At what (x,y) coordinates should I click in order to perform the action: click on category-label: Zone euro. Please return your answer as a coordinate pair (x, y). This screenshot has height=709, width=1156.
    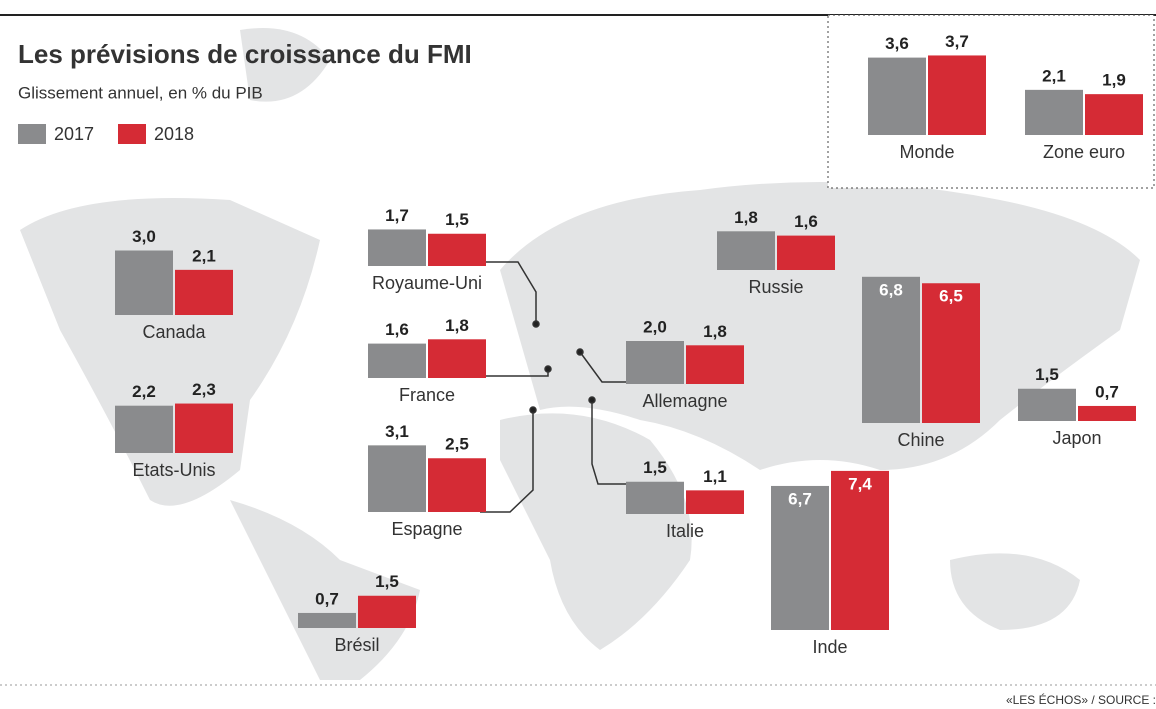
    Looking at the image, I should click on (1084, 152).